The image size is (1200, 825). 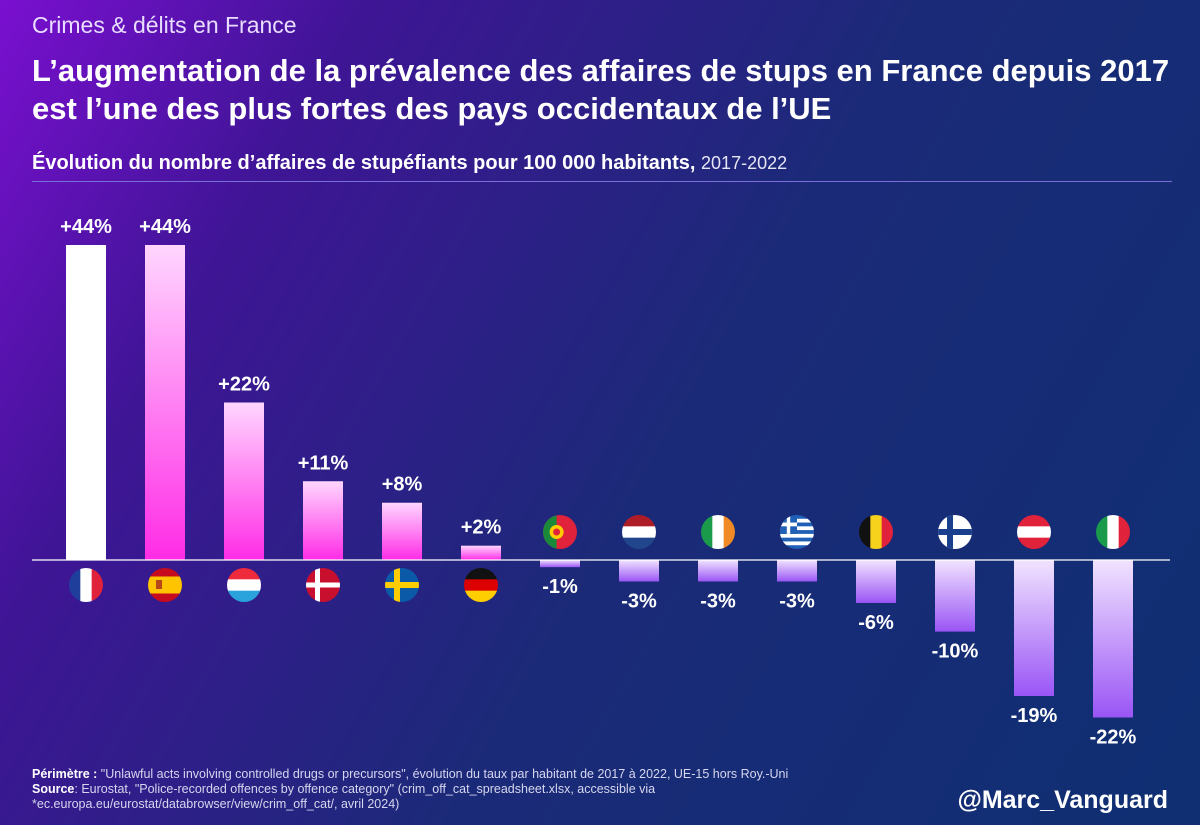 What do you see at coordinates (402, 585) in the screenshot?
I see `flag-sweden-icon` at bounding box center [402, 585].